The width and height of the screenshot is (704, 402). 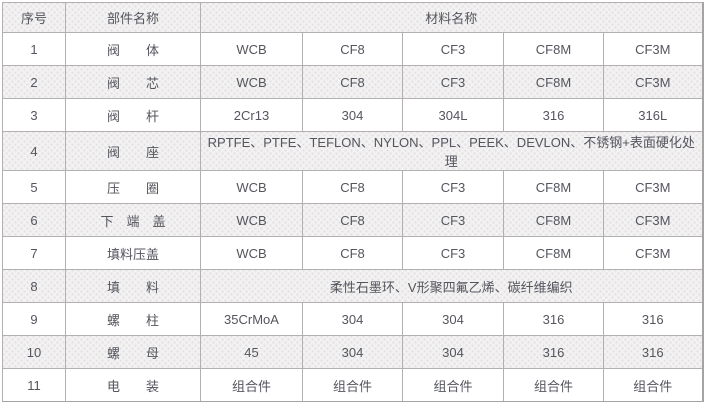 What do you see at coordinates (34, 151) in the screenshot?
I see `row-number-cell: 4` at bounding box center [34, 151].